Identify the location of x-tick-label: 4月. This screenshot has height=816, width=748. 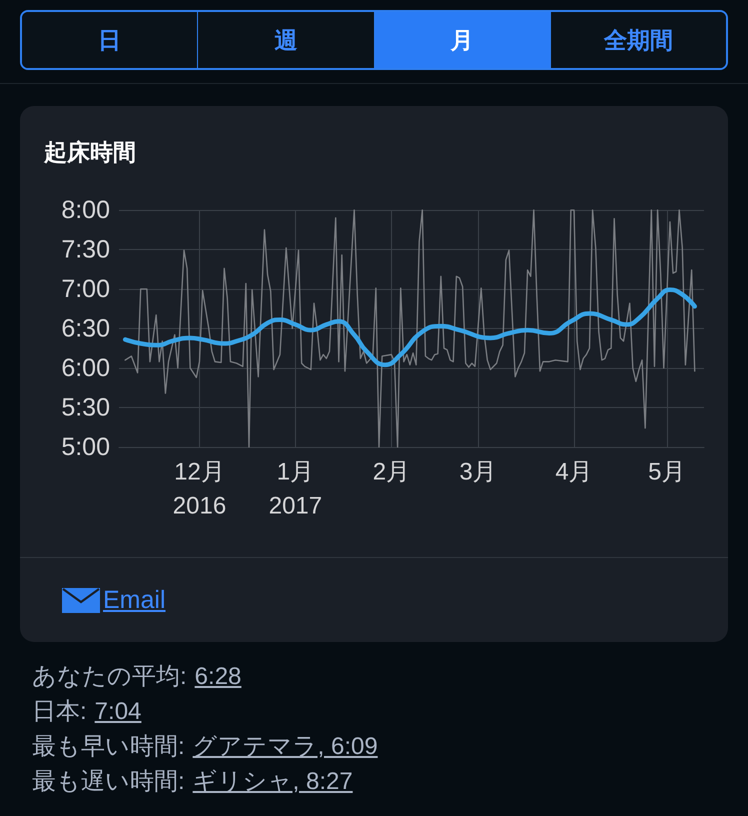
(574, 472).